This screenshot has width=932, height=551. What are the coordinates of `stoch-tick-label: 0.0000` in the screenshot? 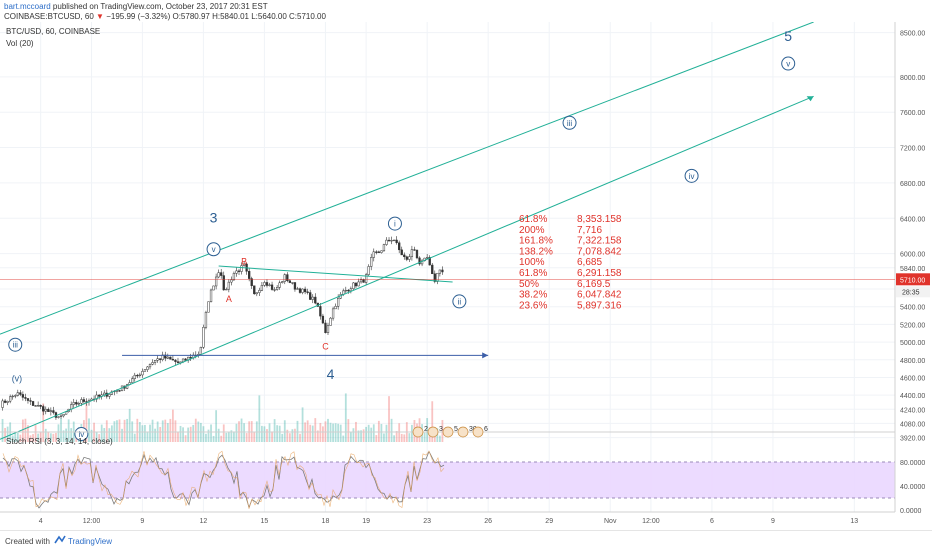 It's located at (911, 511).